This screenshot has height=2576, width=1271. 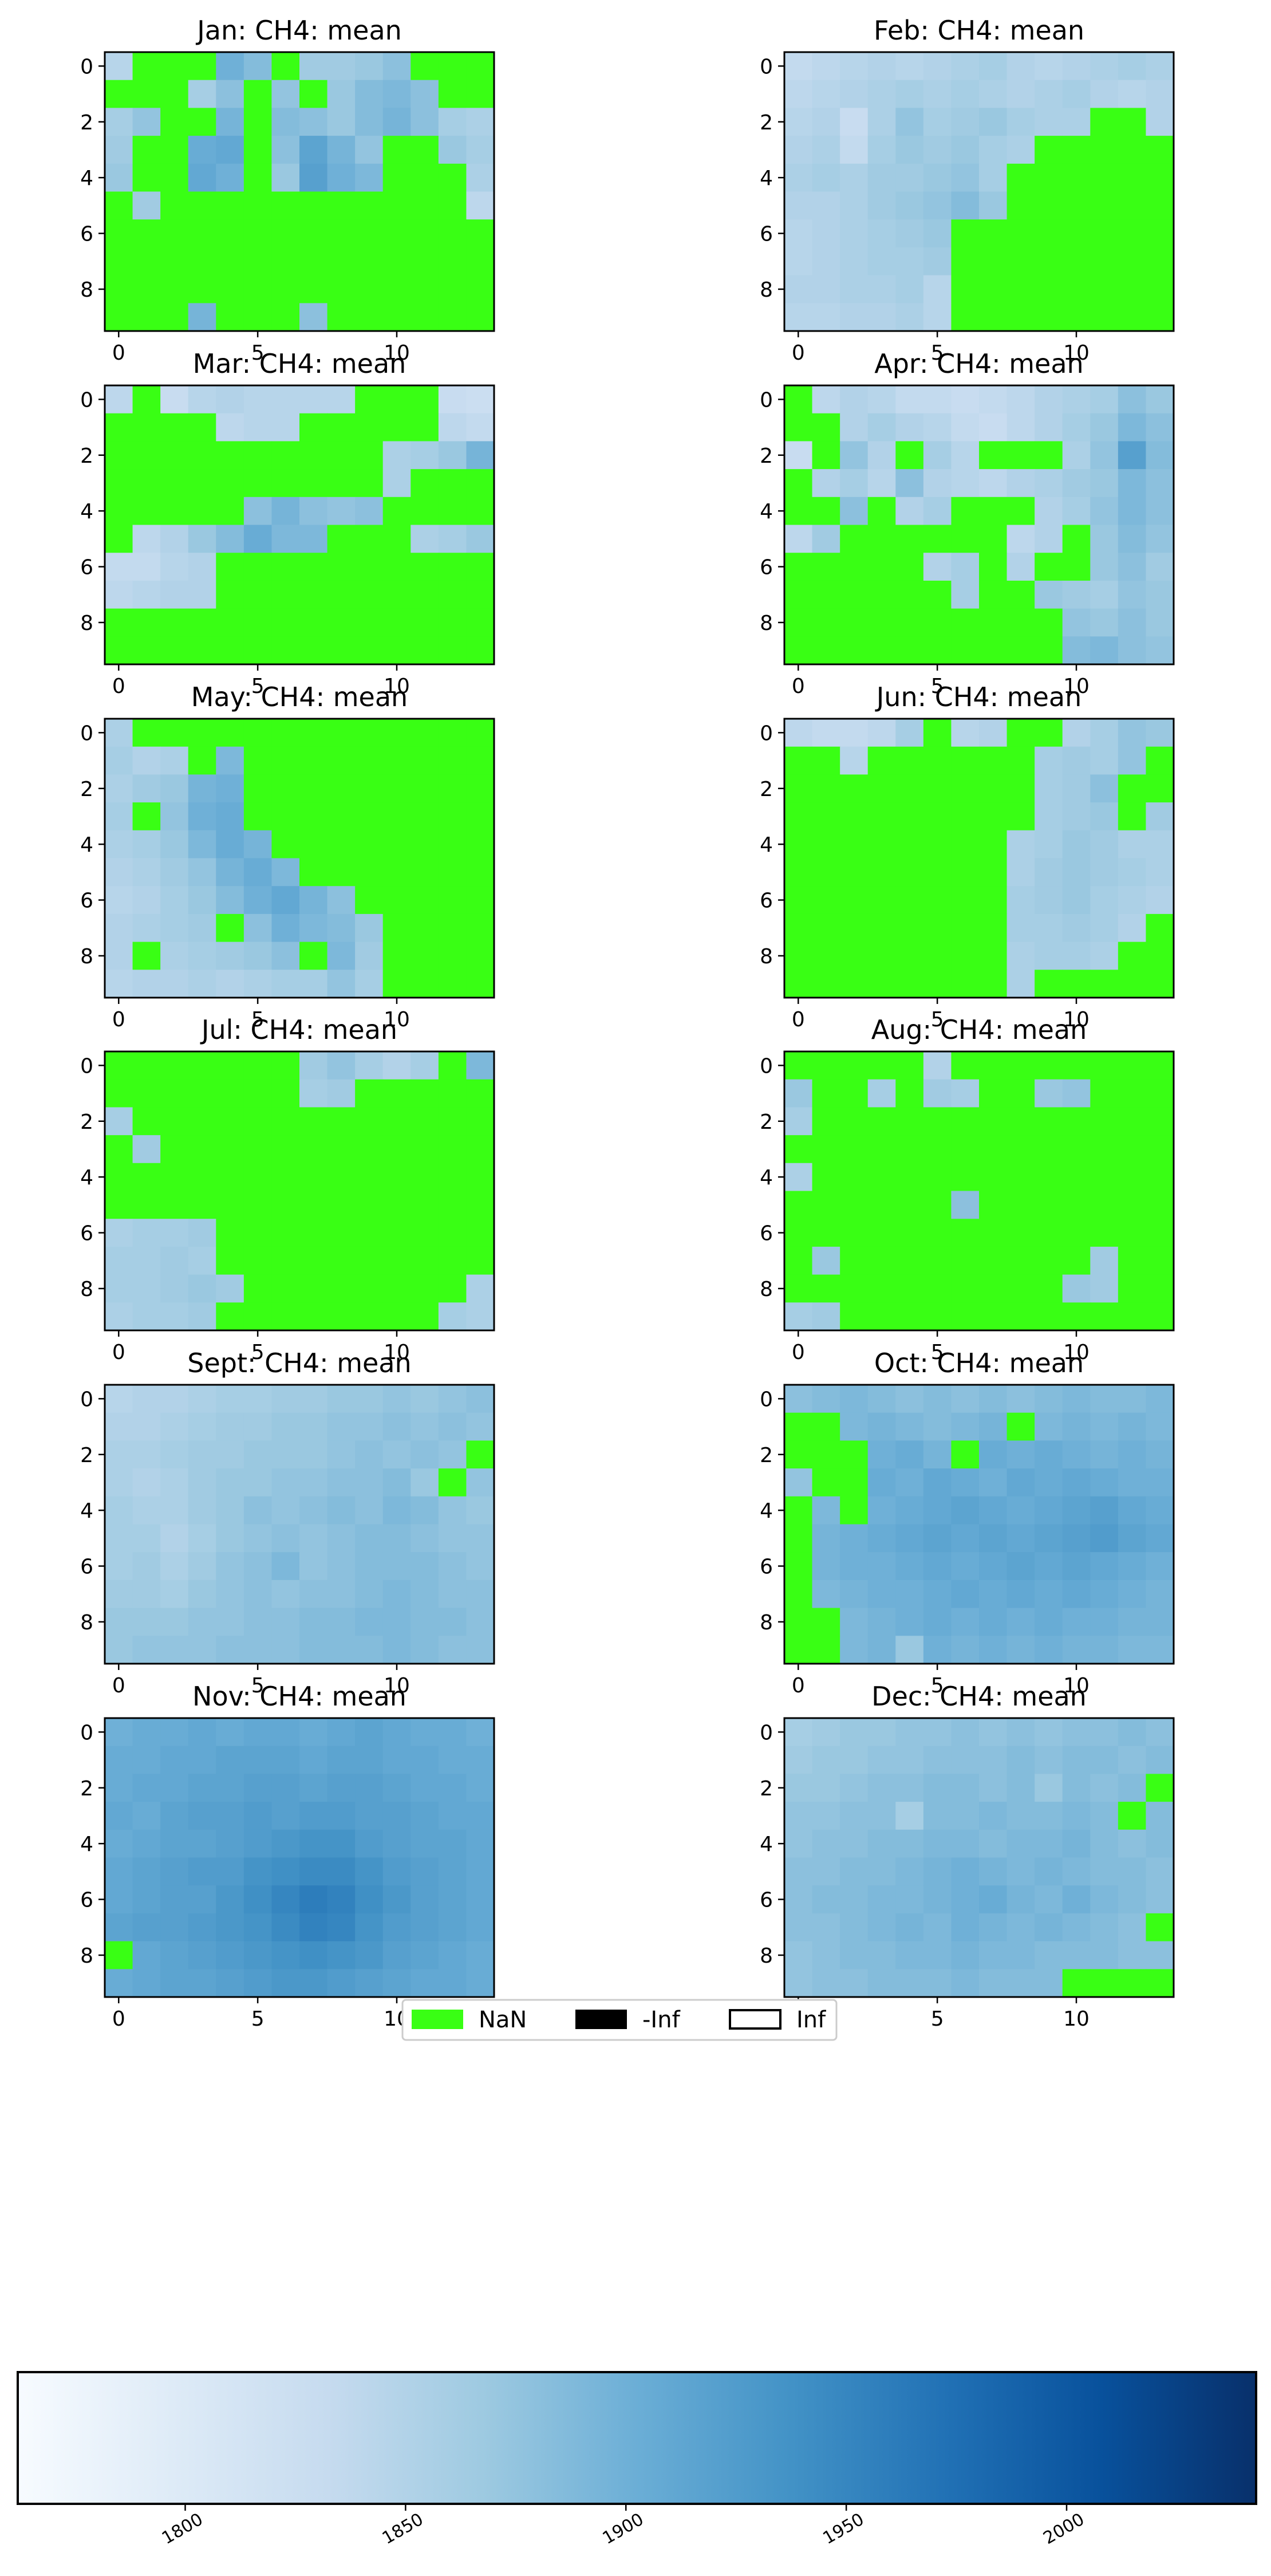 What do you see at coordinates (87, 1290) in the screenshot?
I see `y-tick-label: 8` at bounding box center [87, 1290].